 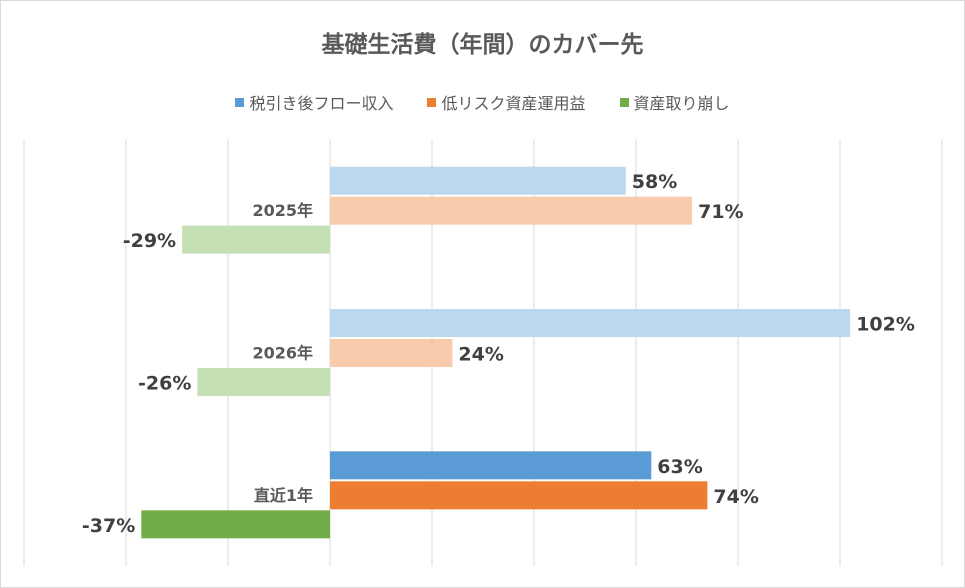 I want to click on legend-item: 低リスク資産運用益, so click(x=506, y=102).